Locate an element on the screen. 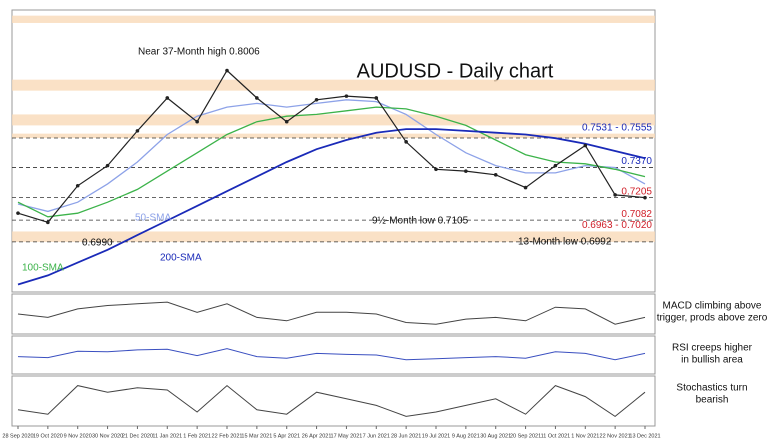 This screenshot has height=444, width=773. x-tick-label: 11 Jan 2021 is located at coordinates (167, 436).